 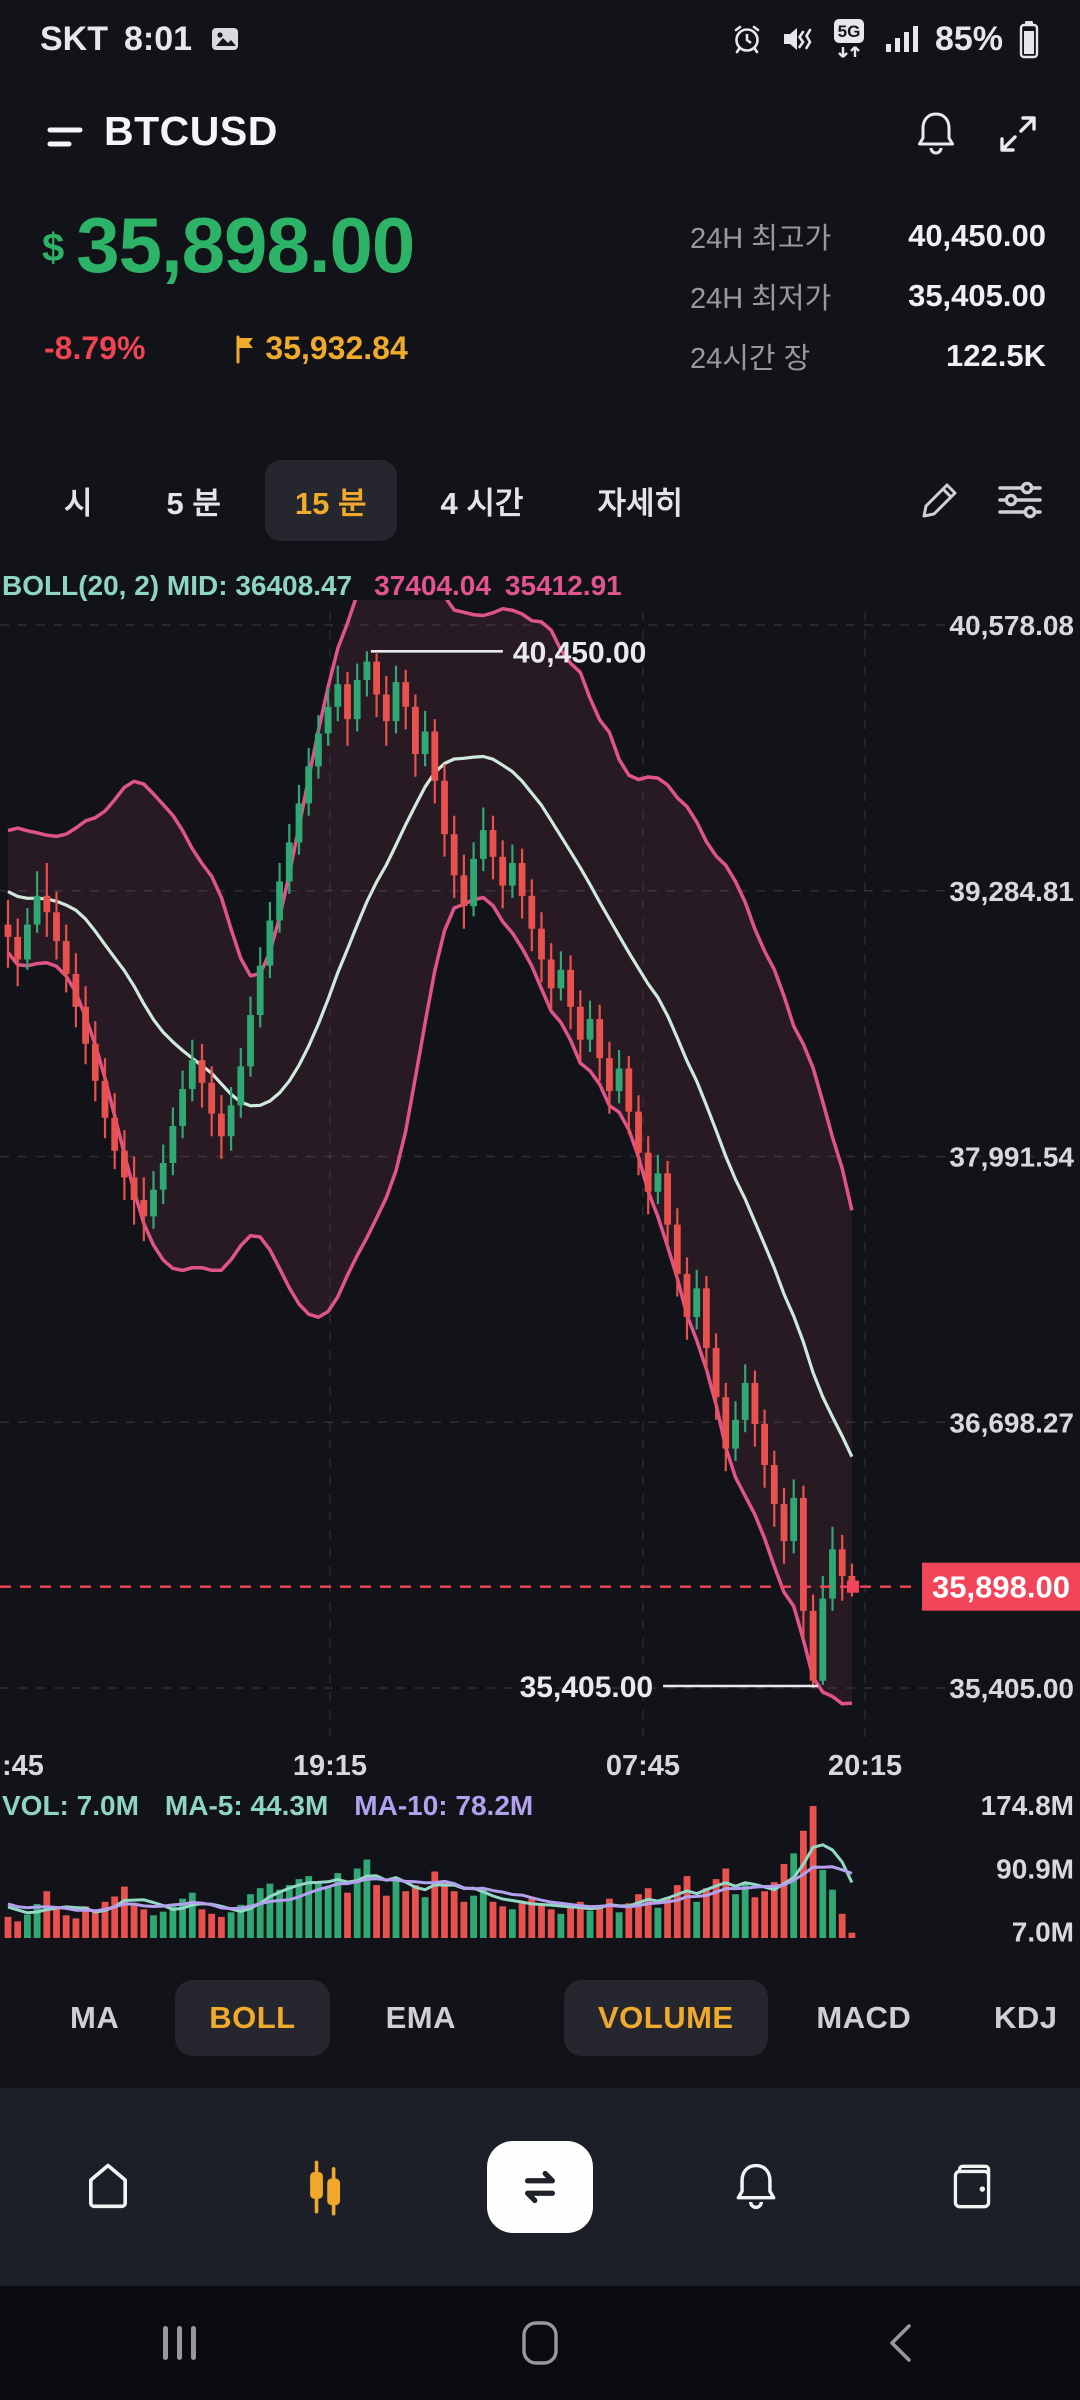 I want to click on timeframe-tab: 자세히, so click(x=640, y=503).